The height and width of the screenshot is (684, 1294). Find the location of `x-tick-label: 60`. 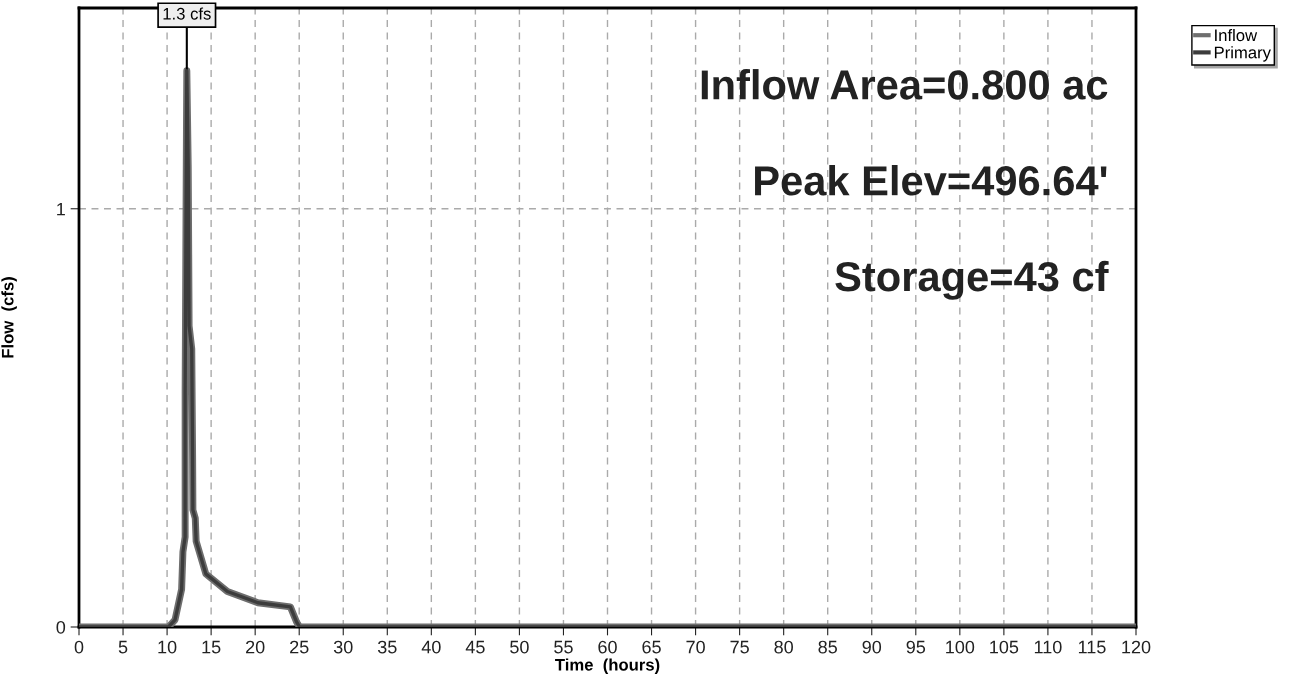

x-tick-label: 60 is located at coordinates (607, 647).